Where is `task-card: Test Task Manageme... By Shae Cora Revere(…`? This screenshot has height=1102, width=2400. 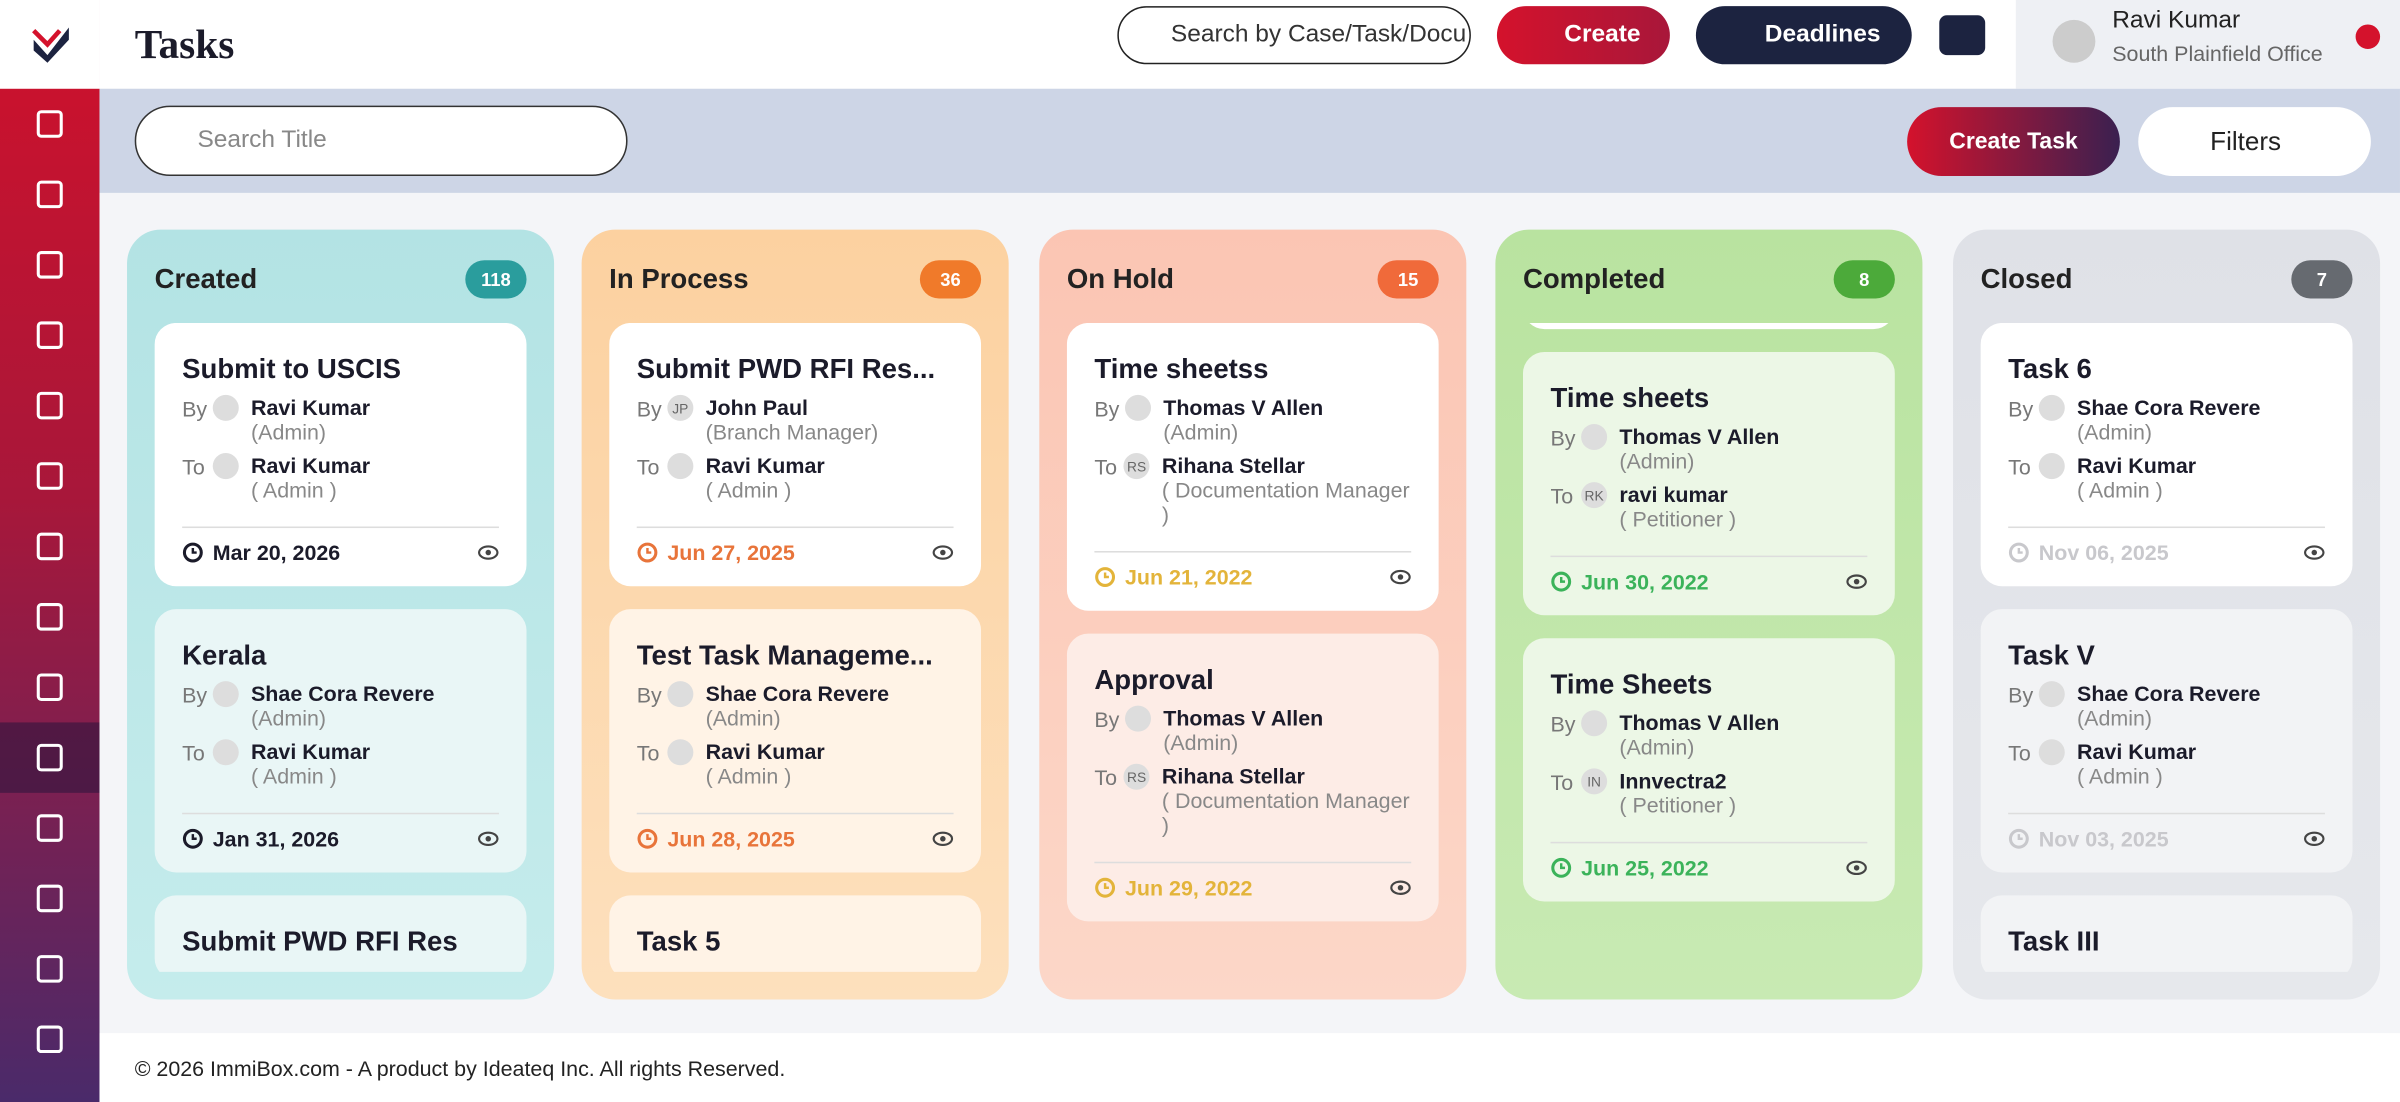 task-card: Test Task Manageme... By Shae Cora Revere(… is located at coordinates (795, 741).